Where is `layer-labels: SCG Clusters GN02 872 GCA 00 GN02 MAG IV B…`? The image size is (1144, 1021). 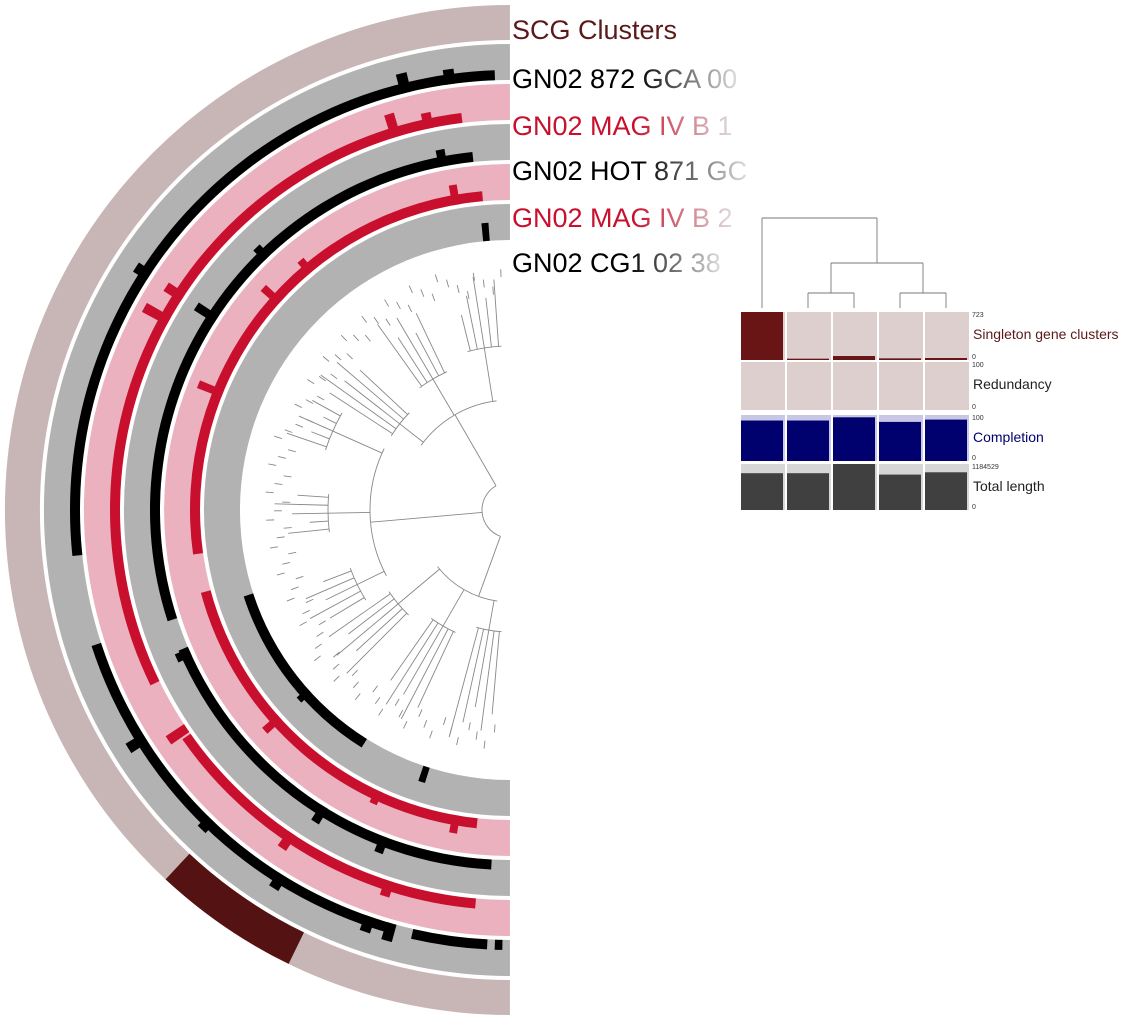 layer-labels: SCG Clusters GN02 872 GCA 00 GN02 MAG IV B… is located at coordinates (629, 146).